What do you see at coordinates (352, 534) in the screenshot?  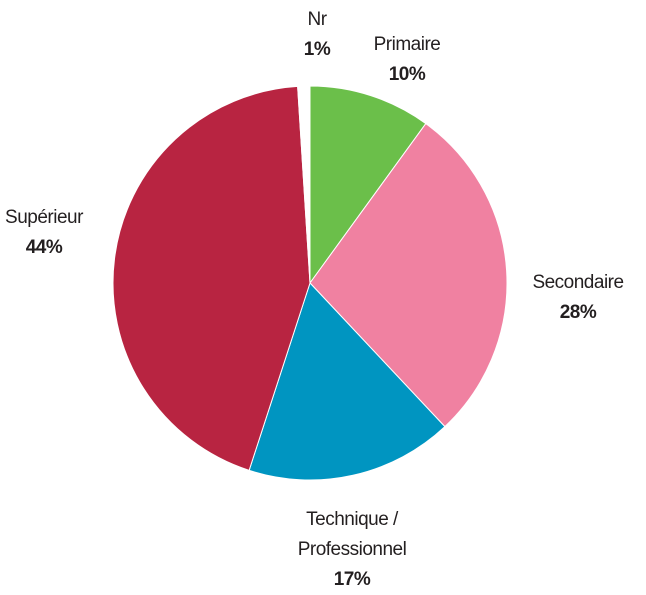 I see `category-name: Technique / Professionnel` at bounding box center [352, 534].